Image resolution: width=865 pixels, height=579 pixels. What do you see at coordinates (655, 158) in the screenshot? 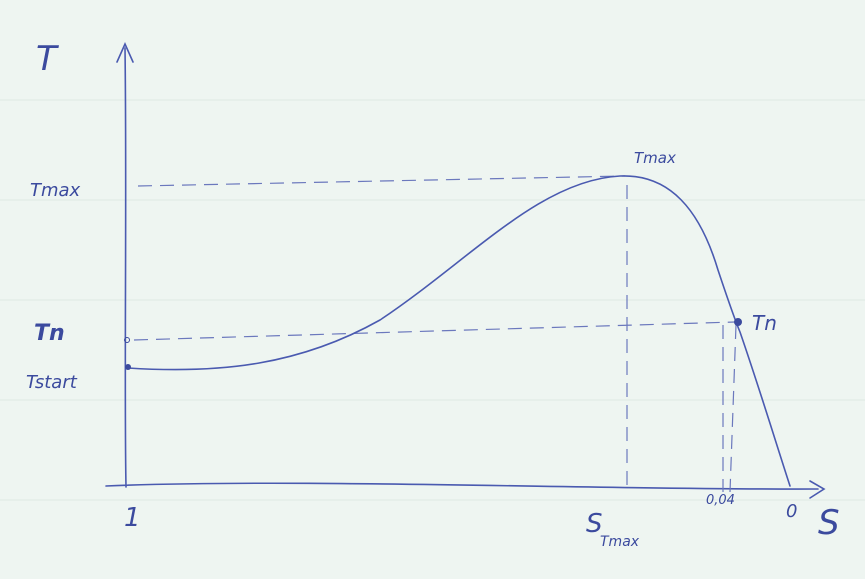
I see `peak-label: Tmax` at bounding box center [655, 158].